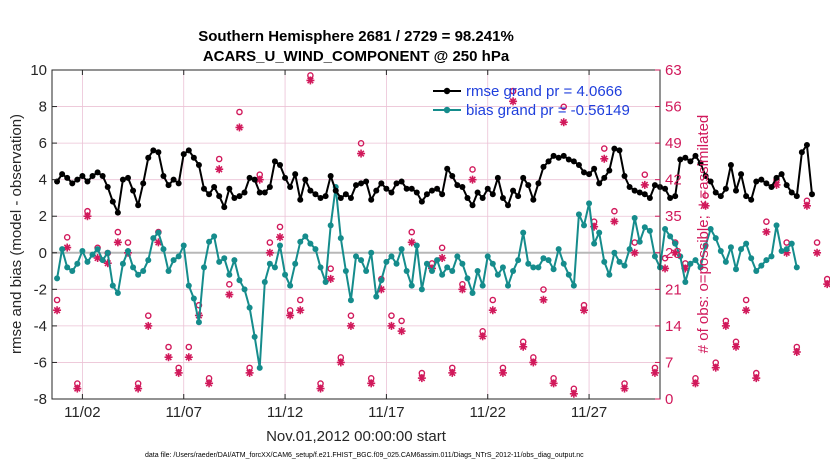 Image resolution: width=830 pixels, height=470 pixels. Describe the element at coordinates (285, 412) in the screenshot. I see `x-tick-label: 11/12` at that location.